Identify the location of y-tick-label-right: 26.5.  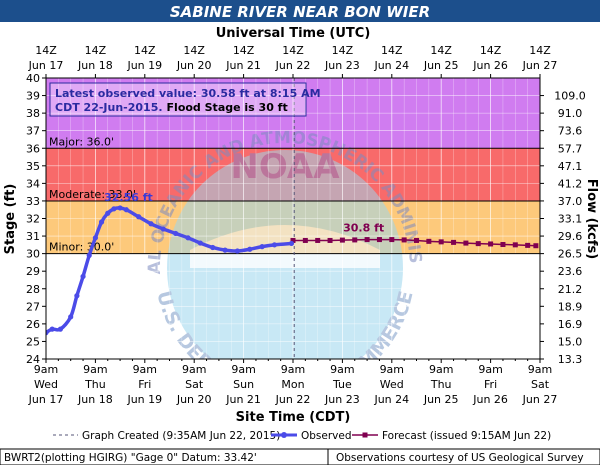
(570, 254).